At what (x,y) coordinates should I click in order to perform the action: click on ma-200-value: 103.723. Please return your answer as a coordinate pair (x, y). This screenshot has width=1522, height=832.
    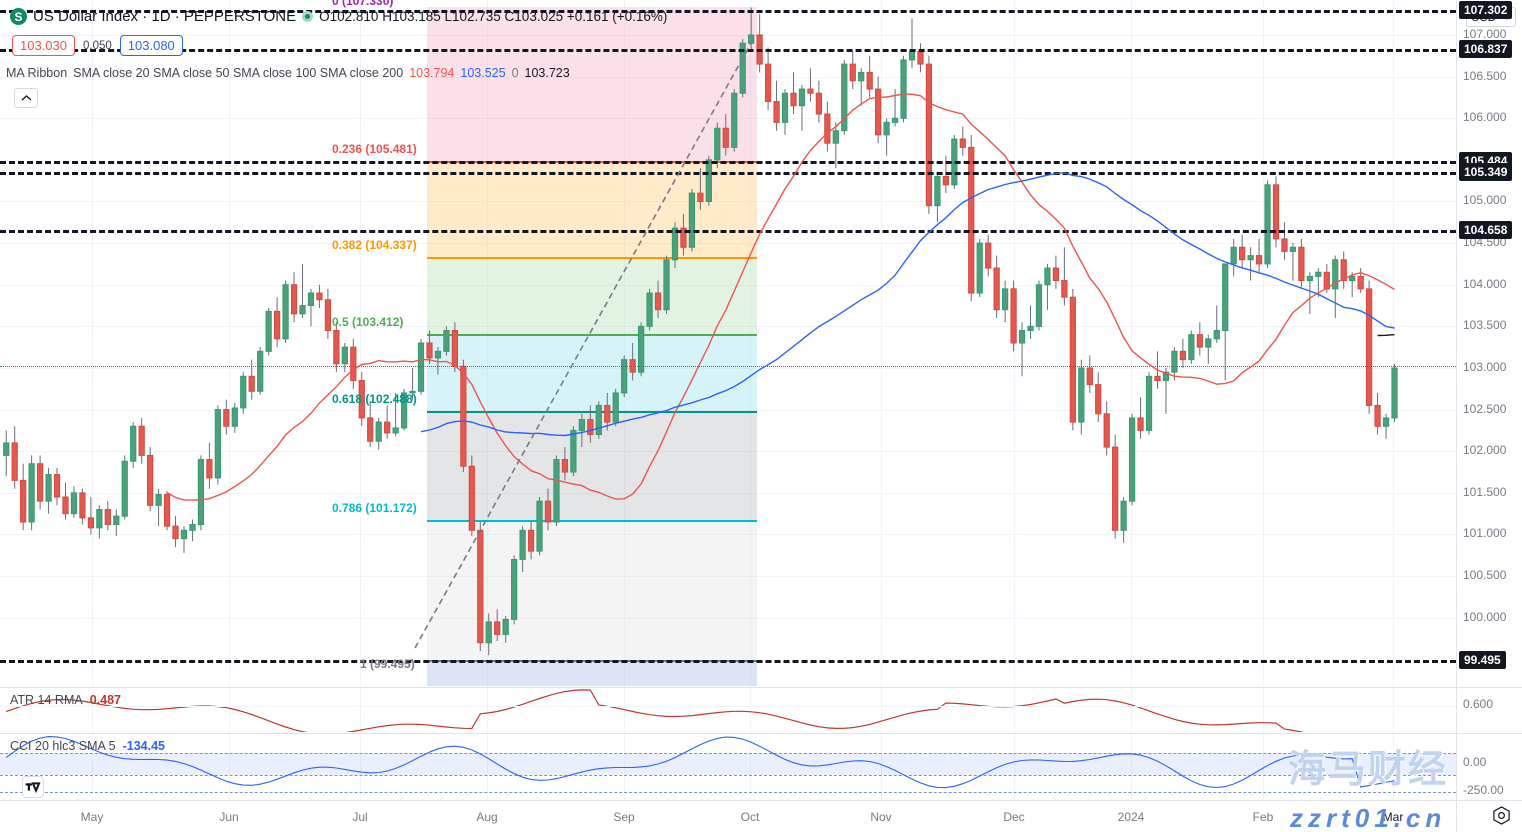
    Looking at the image, I should click on (547, 73).